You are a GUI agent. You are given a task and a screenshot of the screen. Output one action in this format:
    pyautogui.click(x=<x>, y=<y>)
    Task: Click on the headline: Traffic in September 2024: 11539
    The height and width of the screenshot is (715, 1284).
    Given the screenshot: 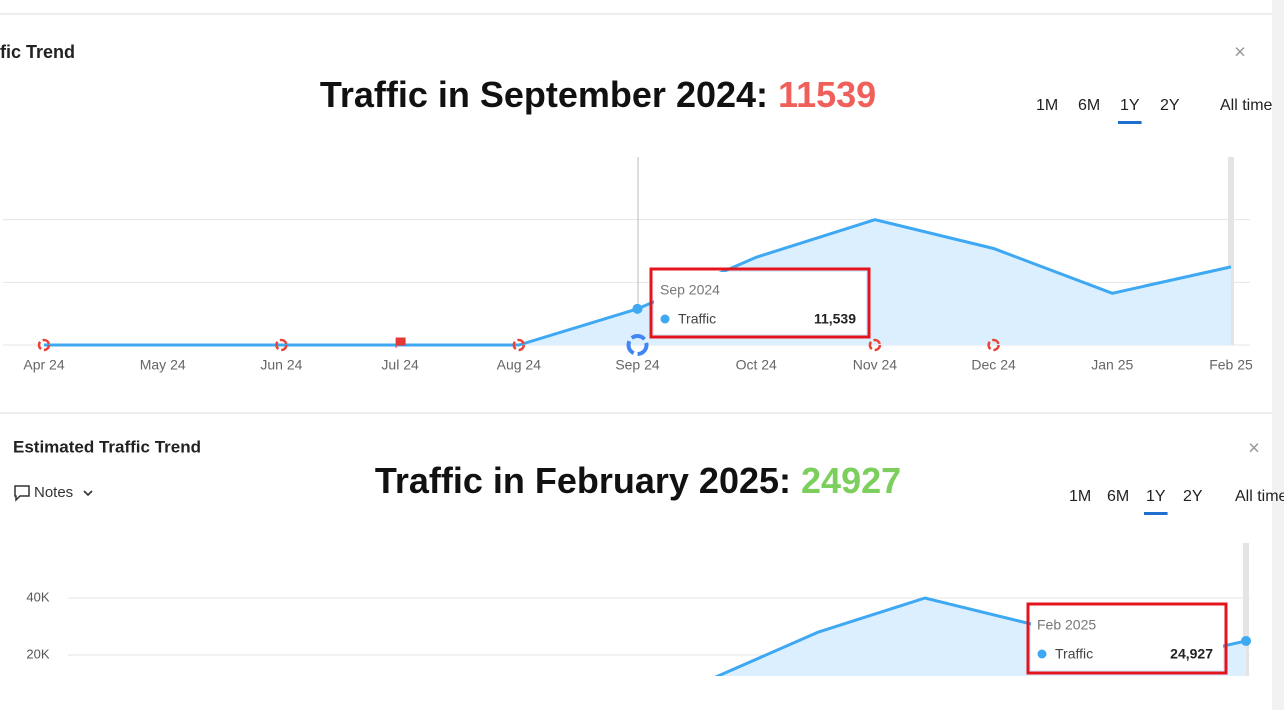 What is the action you would take?
    pyautogui.click(x=598, y=94)
    